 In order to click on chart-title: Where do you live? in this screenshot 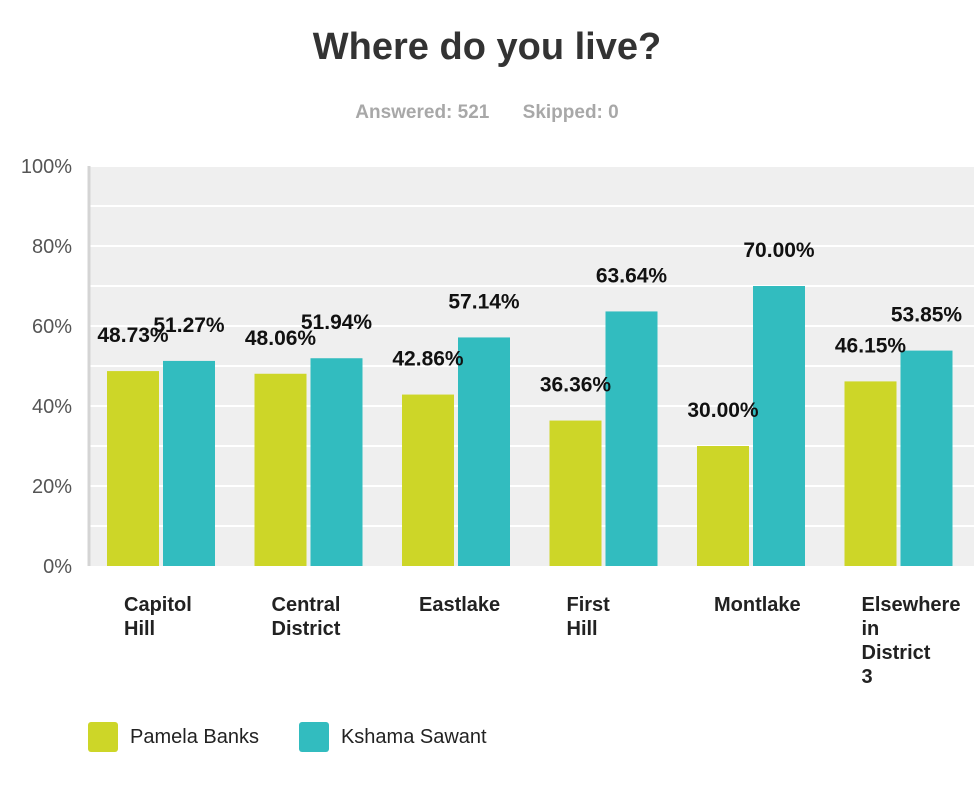, I will do `click(487, 47)`.